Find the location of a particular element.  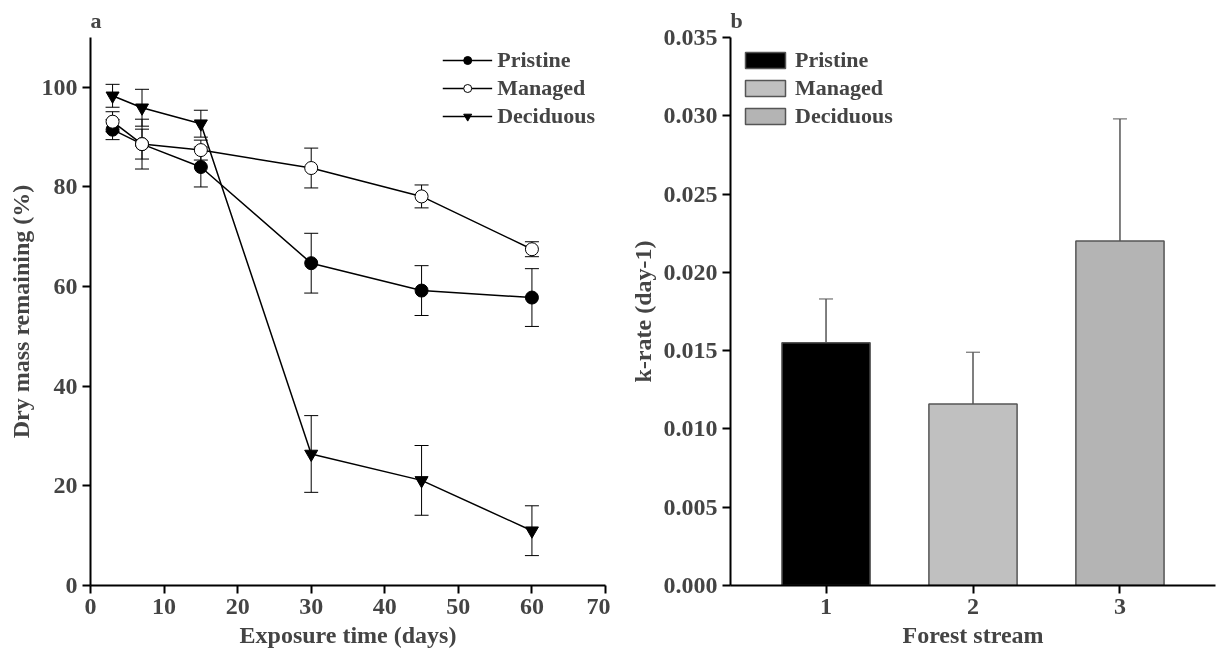

x-tick-label: 0 is located at coordinates (90, 605).